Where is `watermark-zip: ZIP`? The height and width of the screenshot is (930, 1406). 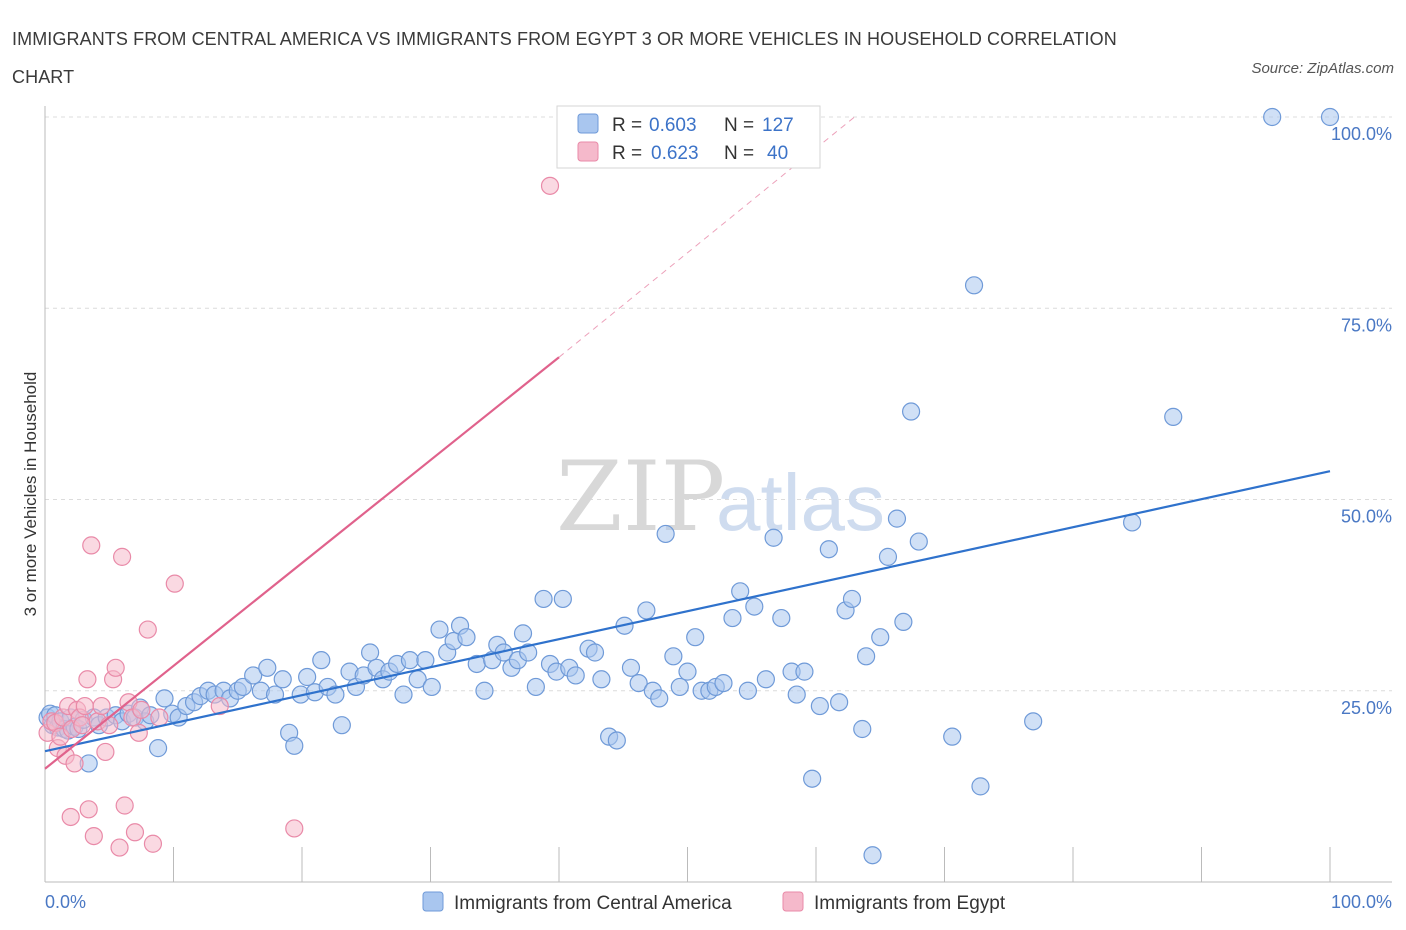 watermark-zip: ZIP is located at coordinates (640, 497).